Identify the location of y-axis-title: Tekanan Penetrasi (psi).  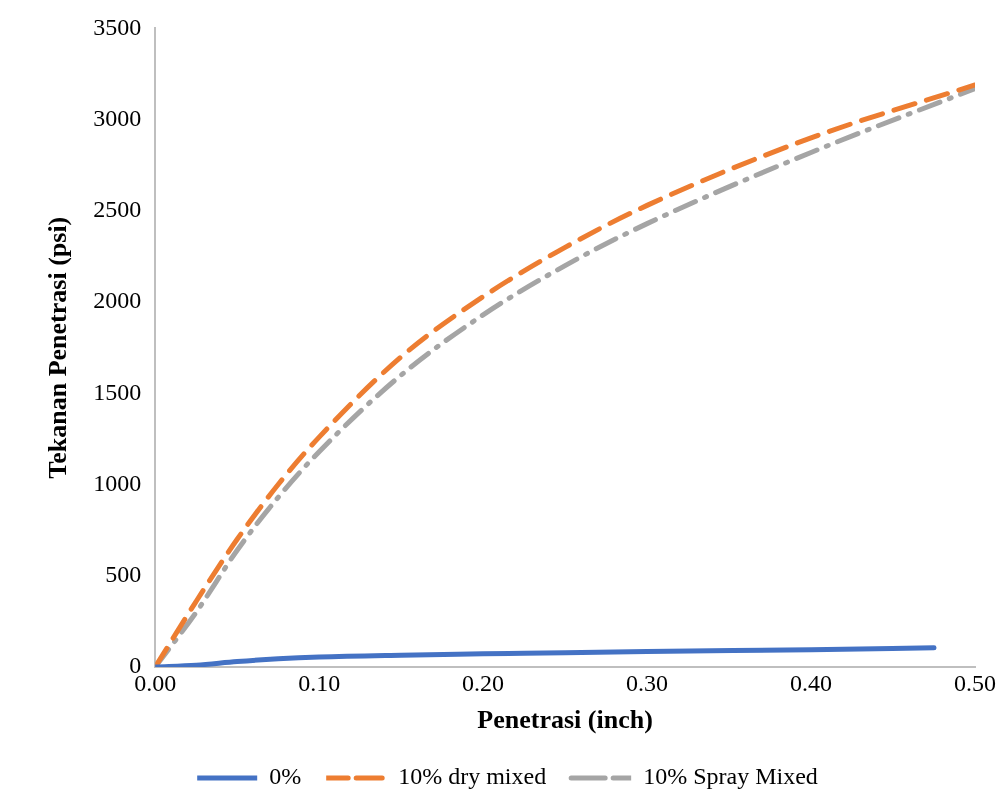
(58, 347).